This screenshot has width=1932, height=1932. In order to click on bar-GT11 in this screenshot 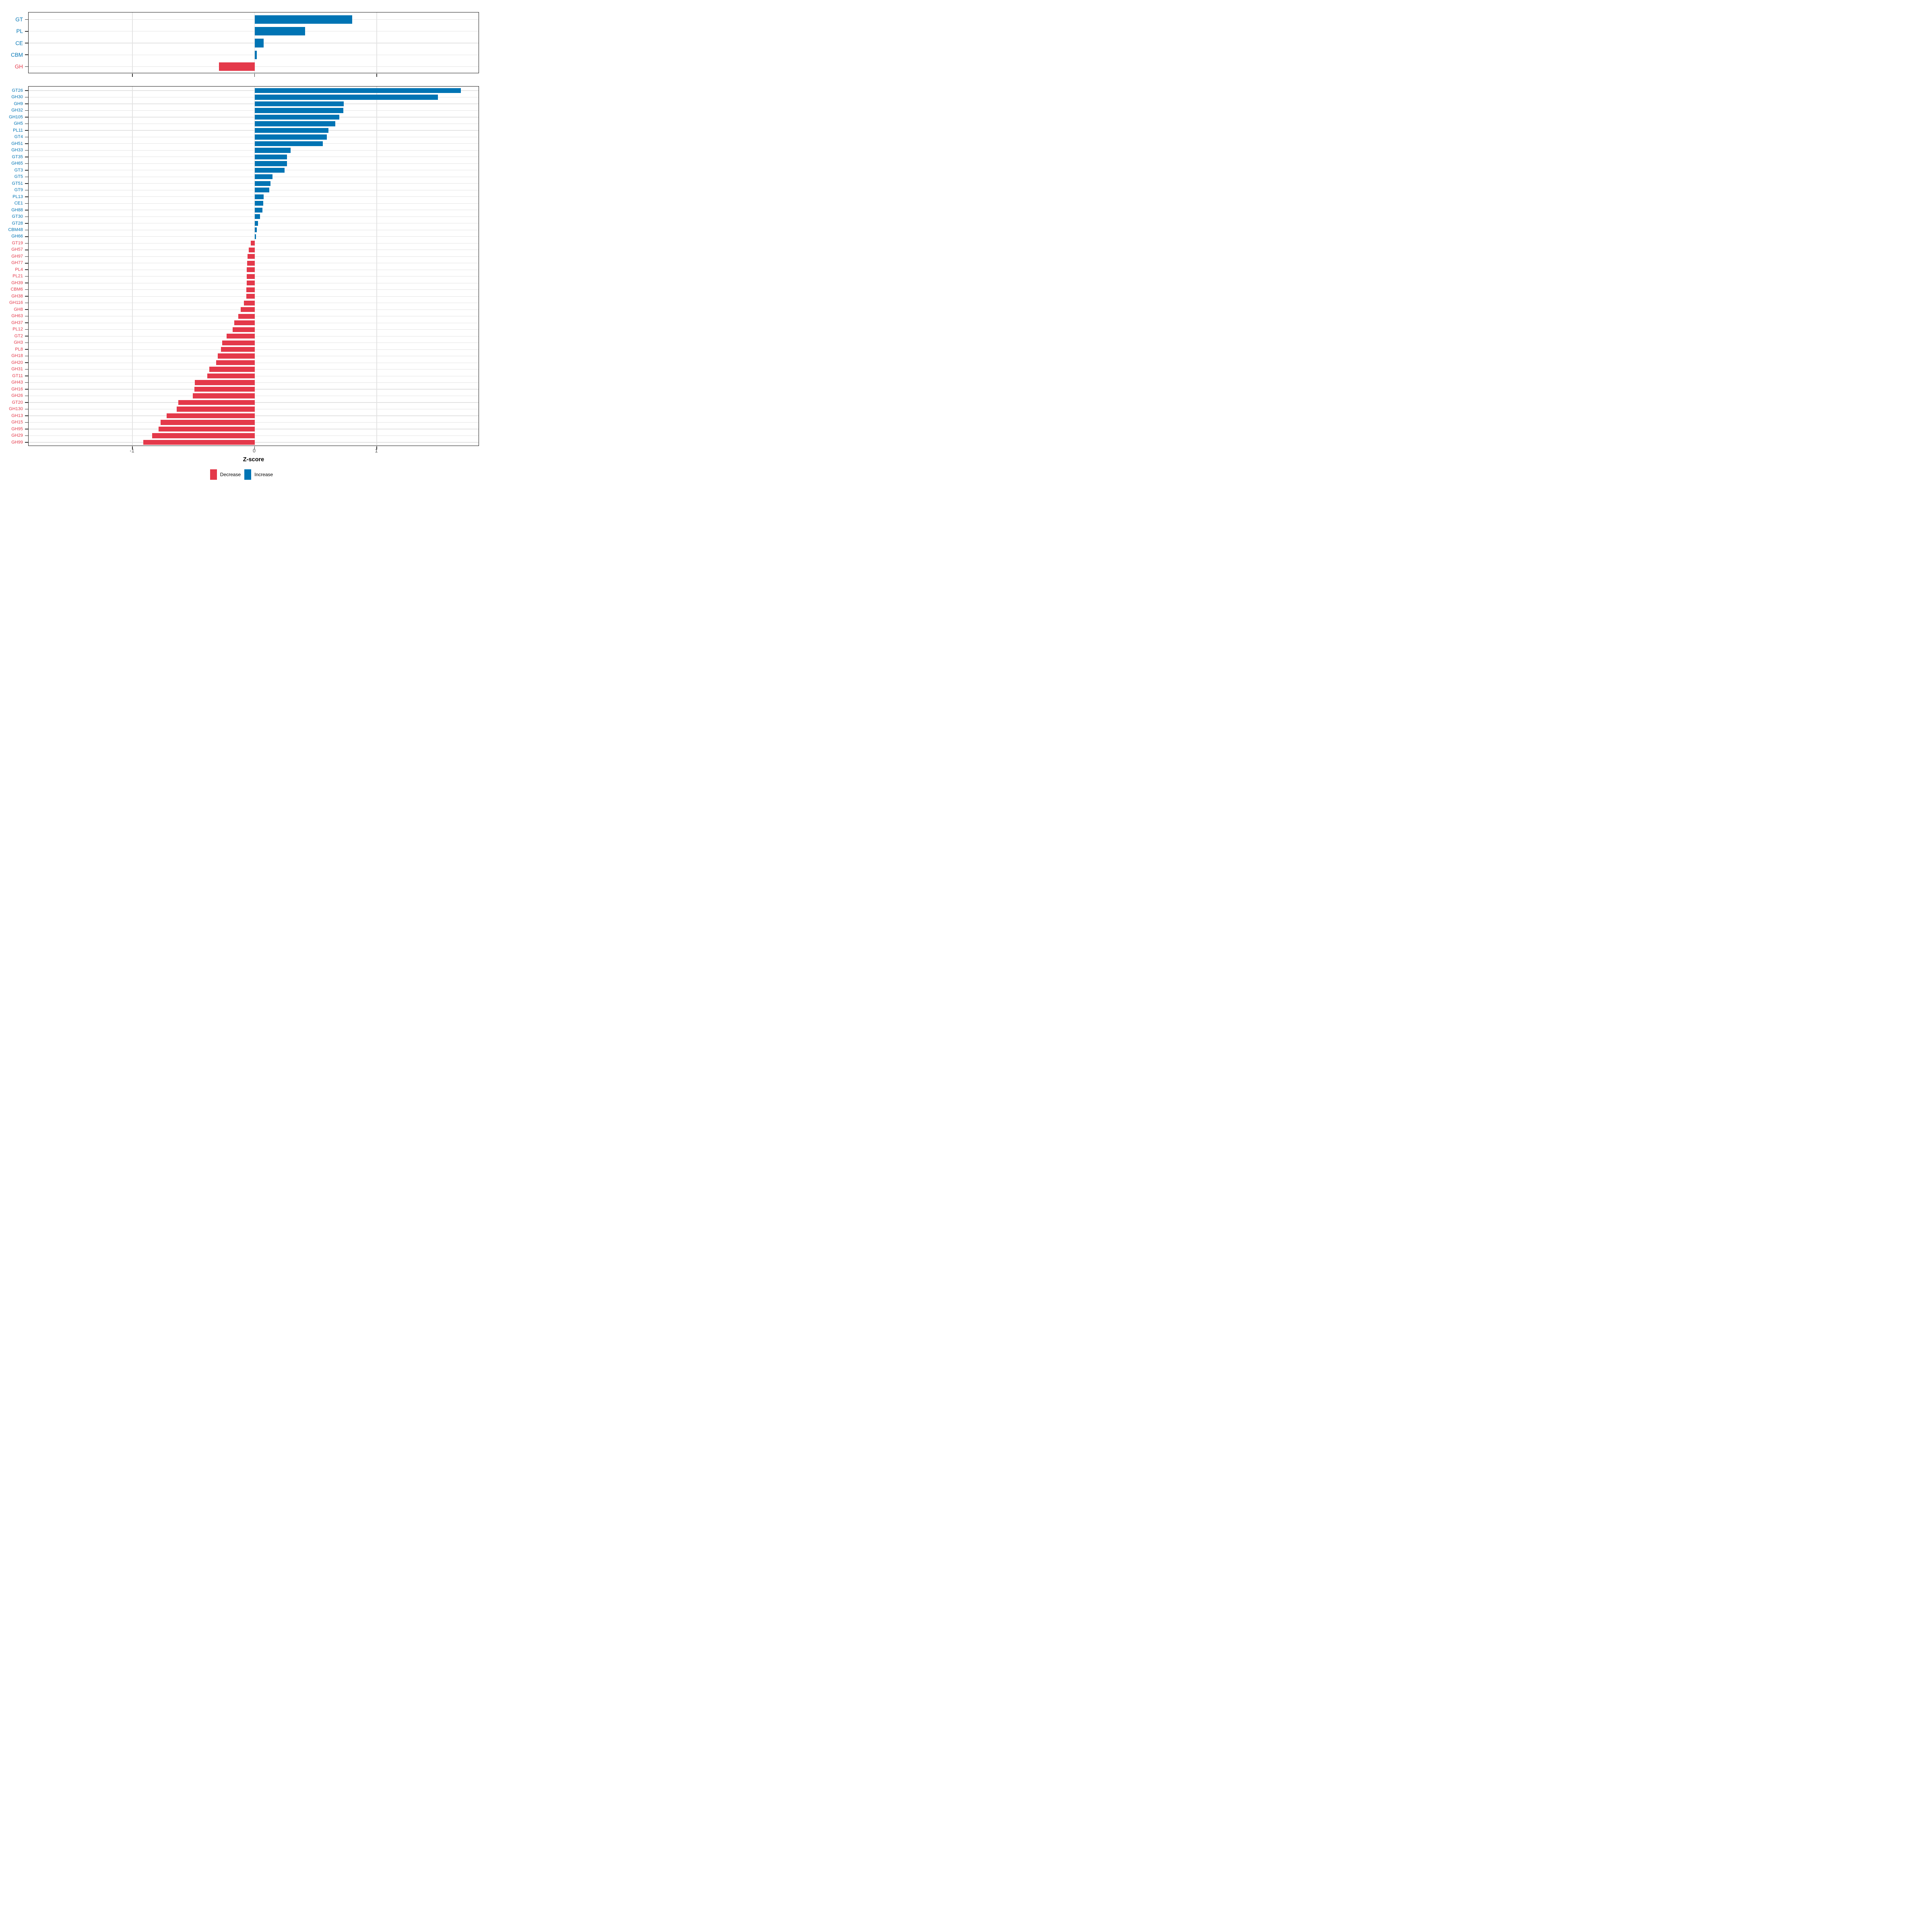, I will do `click(231, 376)`.